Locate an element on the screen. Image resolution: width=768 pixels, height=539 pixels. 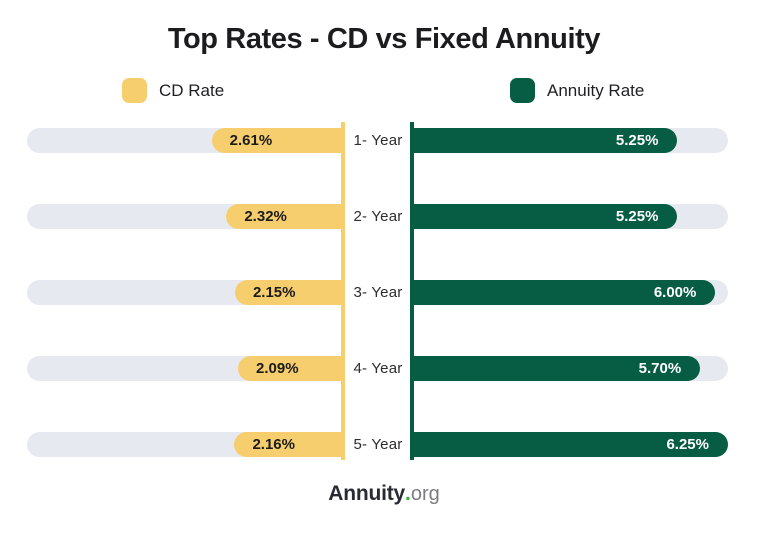
cd-value-label: 2.32% is located at coordinates (265, 216).